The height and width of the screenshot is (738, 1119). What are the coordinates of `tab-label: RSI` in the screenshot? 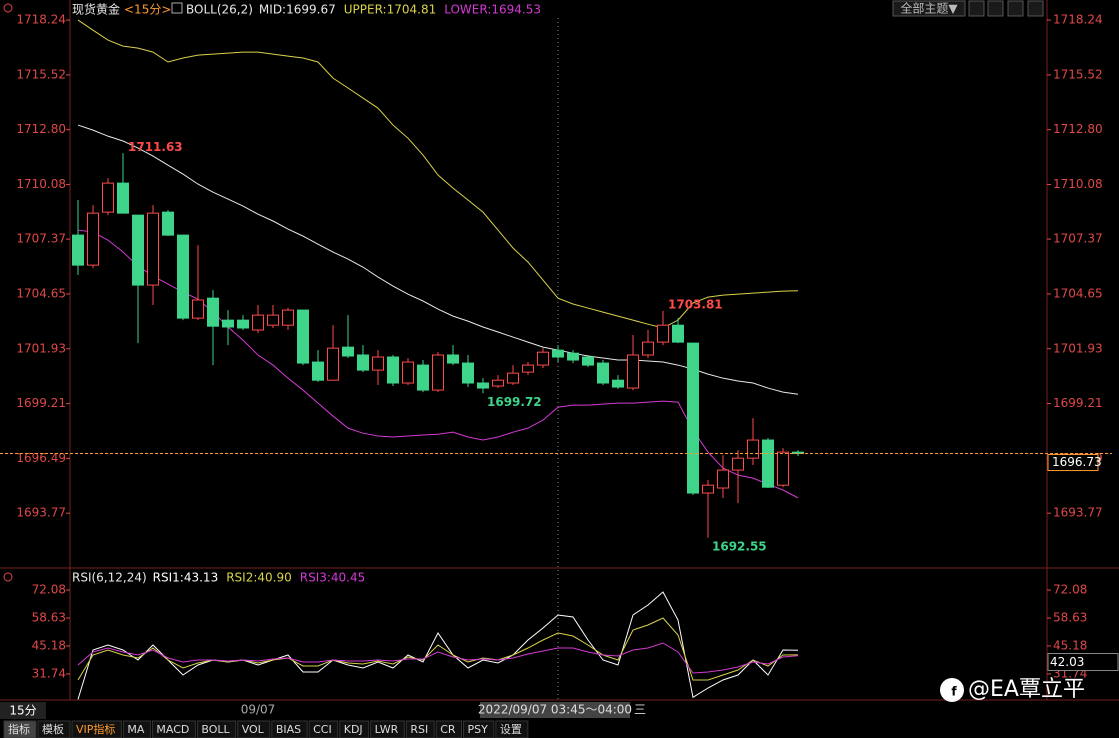 It's located at (419, 729).